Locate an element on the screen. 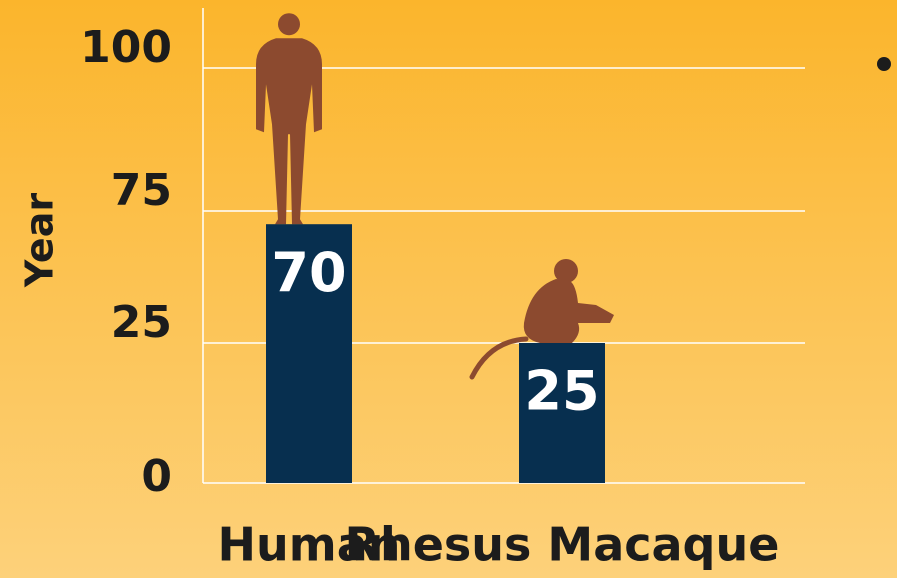 This screenshot has height=578, width=897. y-tick-label: 100 is located at coordinates (126, 47).